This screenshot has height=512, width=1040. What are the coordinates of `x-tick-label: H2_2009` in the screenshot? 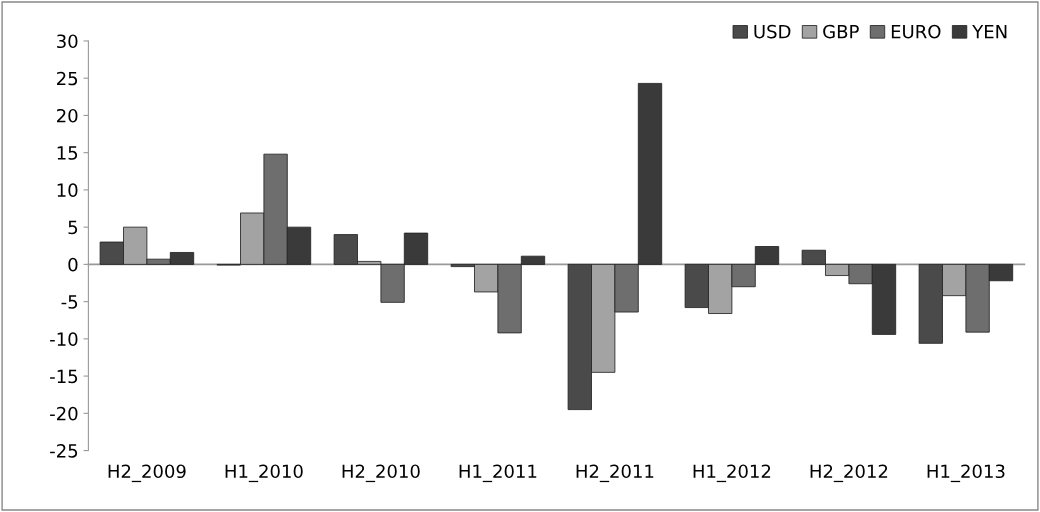 It's located at (147, 473).